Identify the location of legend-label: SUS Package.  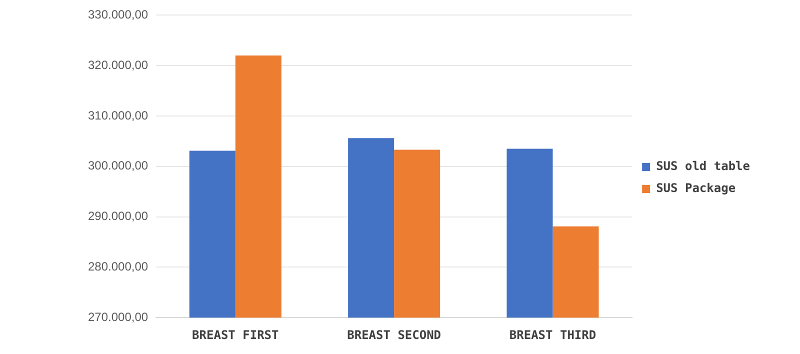
(696, 188).